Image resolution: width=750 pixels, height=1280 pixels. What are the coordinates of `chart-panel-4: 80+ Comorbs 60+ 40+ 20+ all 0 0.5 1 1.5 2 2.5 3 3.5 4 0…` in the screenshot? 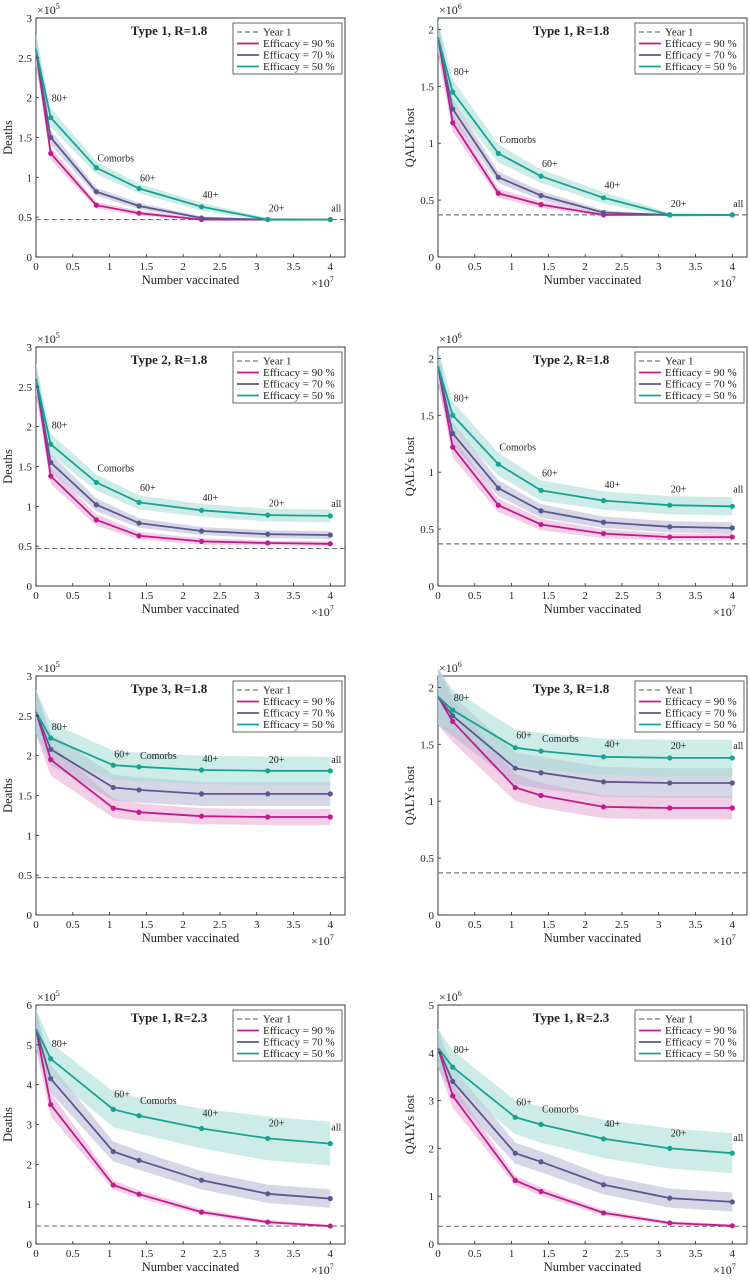 It's located at (575, 475).